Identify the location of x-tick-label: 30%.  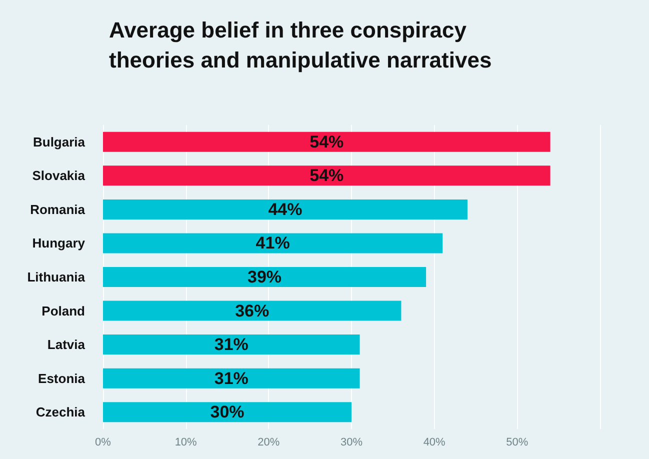
(351, 442).